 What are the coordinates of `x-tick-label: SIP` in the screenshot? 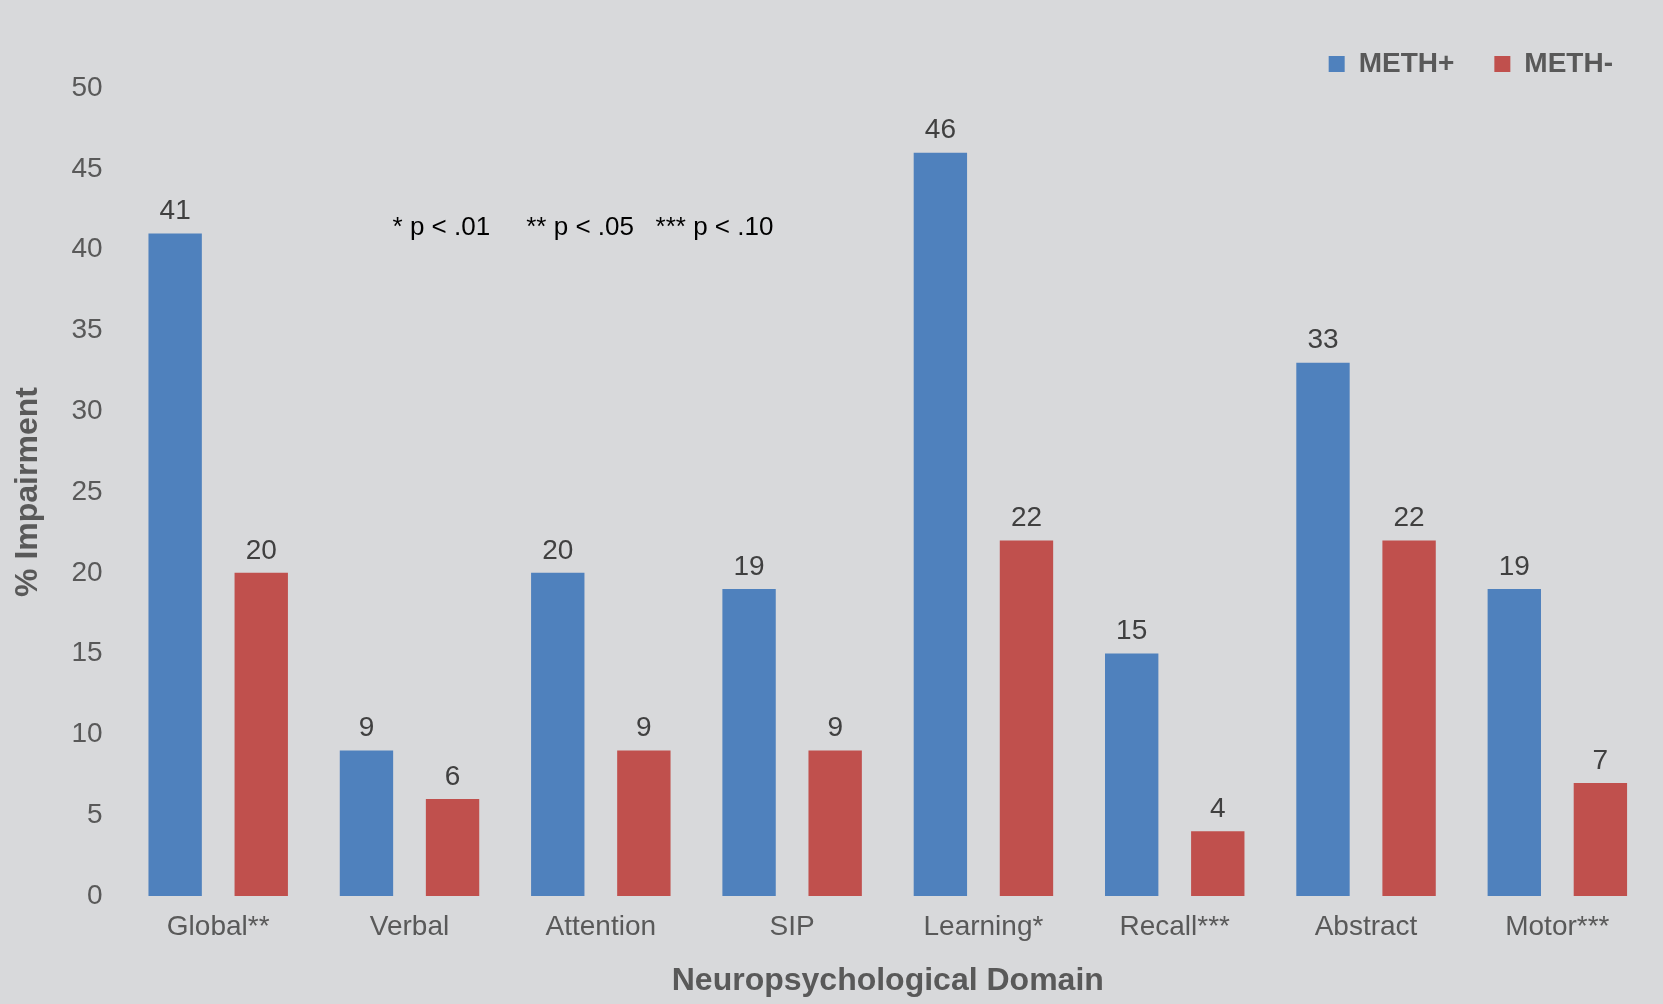 It's located at (792, 925).